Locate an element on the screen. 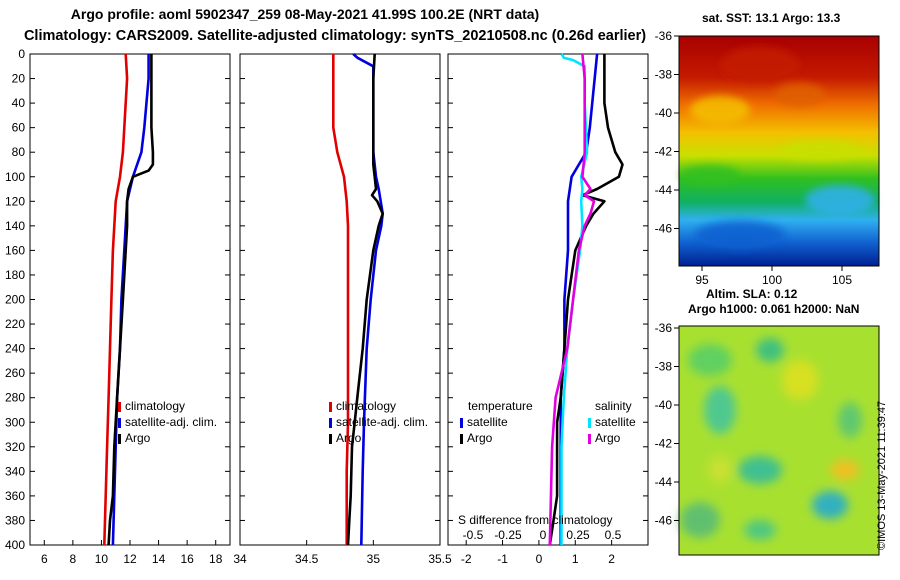 This screenshot has height=580, width=900. sst-lat-label: -36 is located at coordinates (664, 36).